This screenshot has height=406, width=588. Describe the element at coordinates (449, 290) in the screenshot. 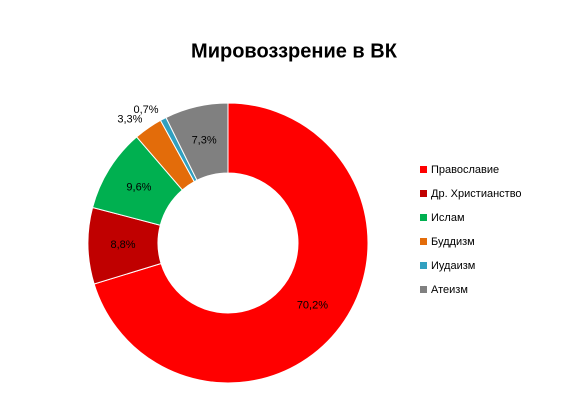

I see `legend-label: Атеизм` at that location.